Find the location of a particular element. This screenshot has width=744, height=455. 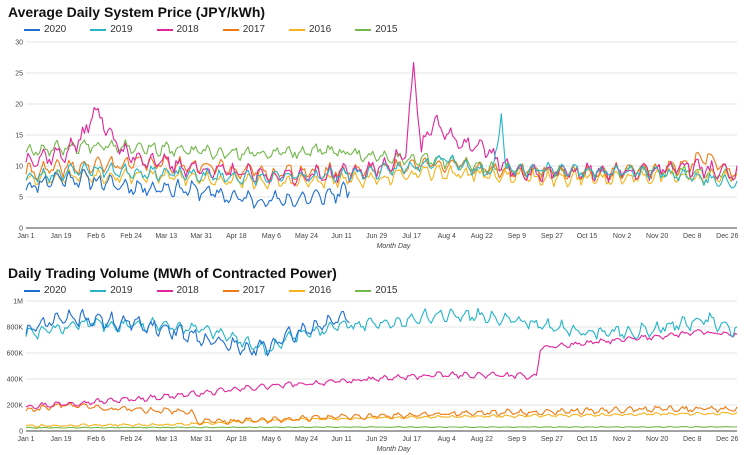

price-x-tick-label: Jan 1 is located at coordinates (25, 236).